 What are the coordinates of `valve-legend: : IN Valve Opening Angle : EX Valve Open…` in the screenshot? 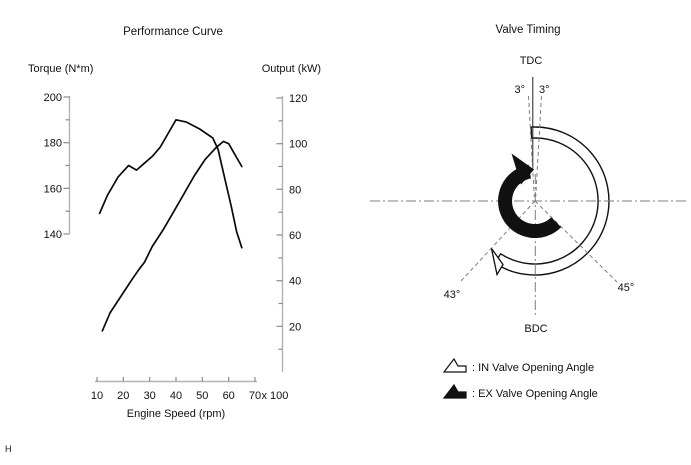 It's located at (520, 378).